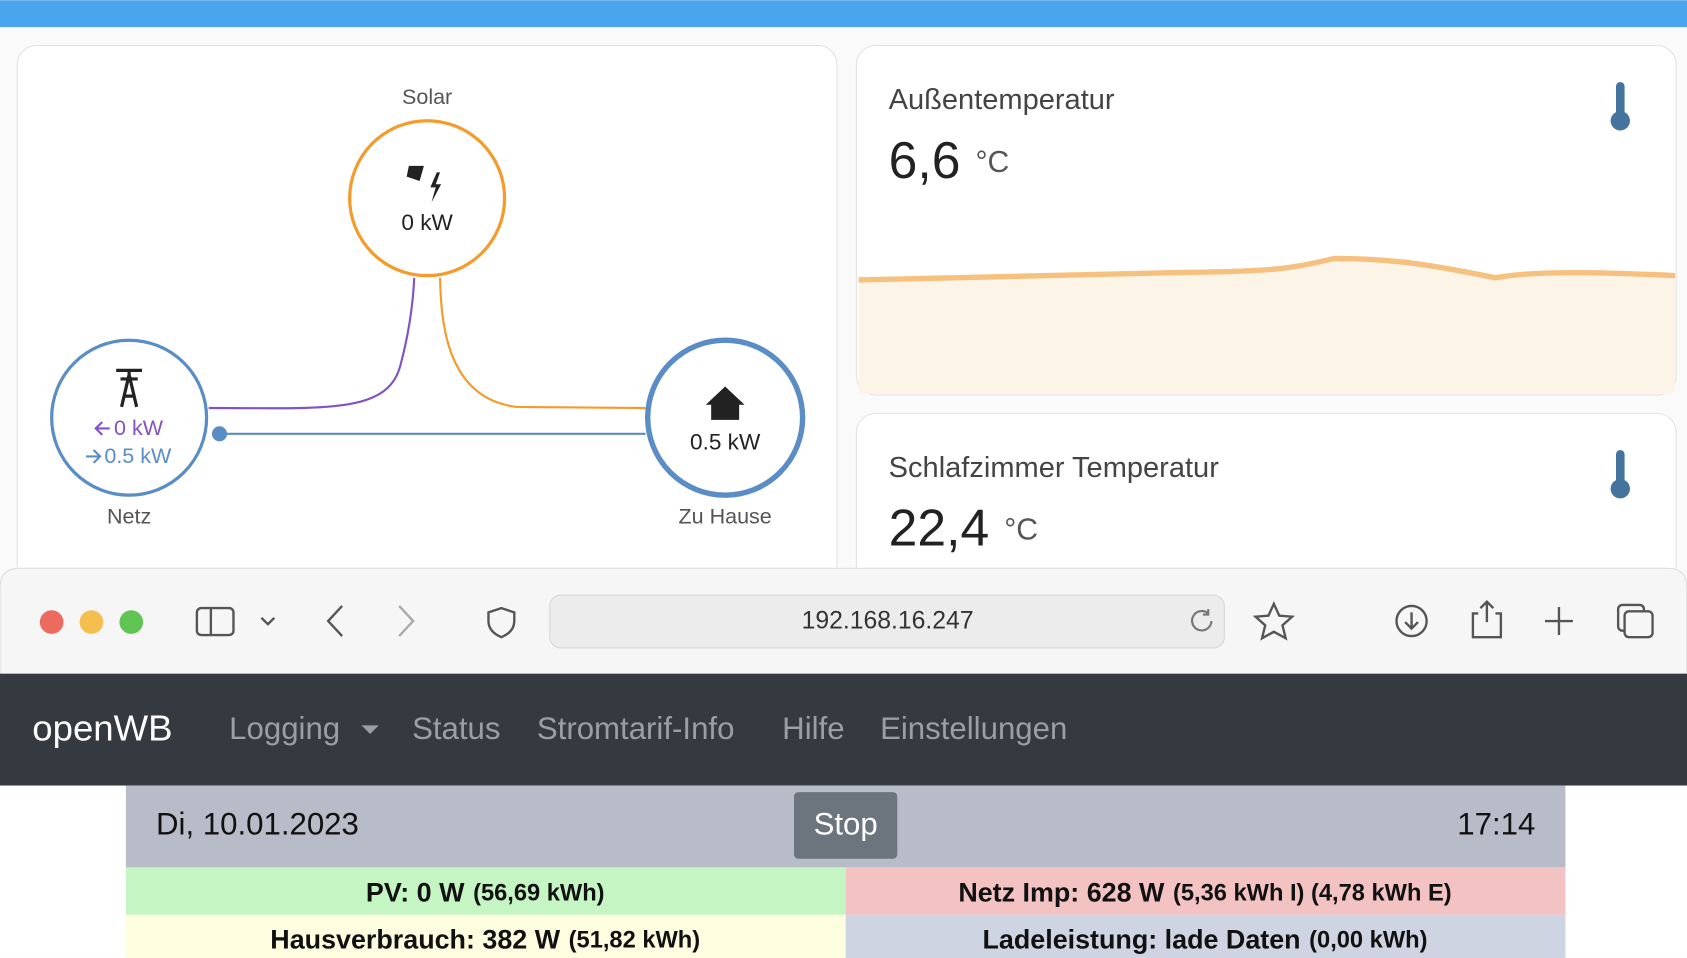  I want to click on flow-dot, so click(219, 434).